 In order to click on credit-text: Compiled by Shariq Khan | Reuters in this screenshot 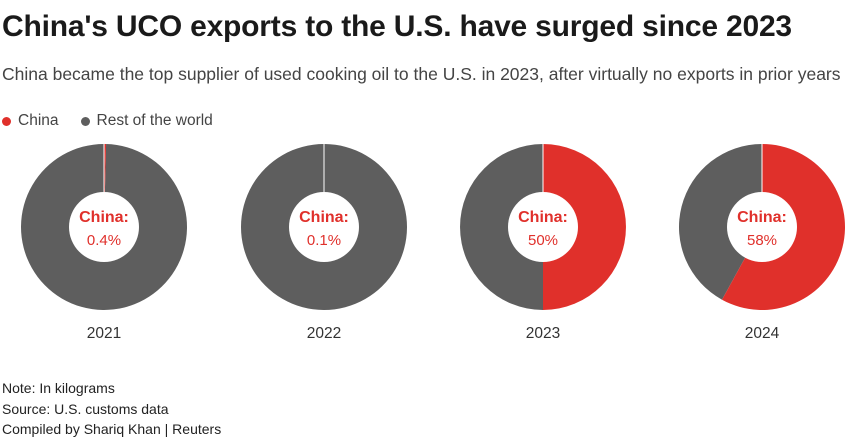, I will do `click(112, 429)`.